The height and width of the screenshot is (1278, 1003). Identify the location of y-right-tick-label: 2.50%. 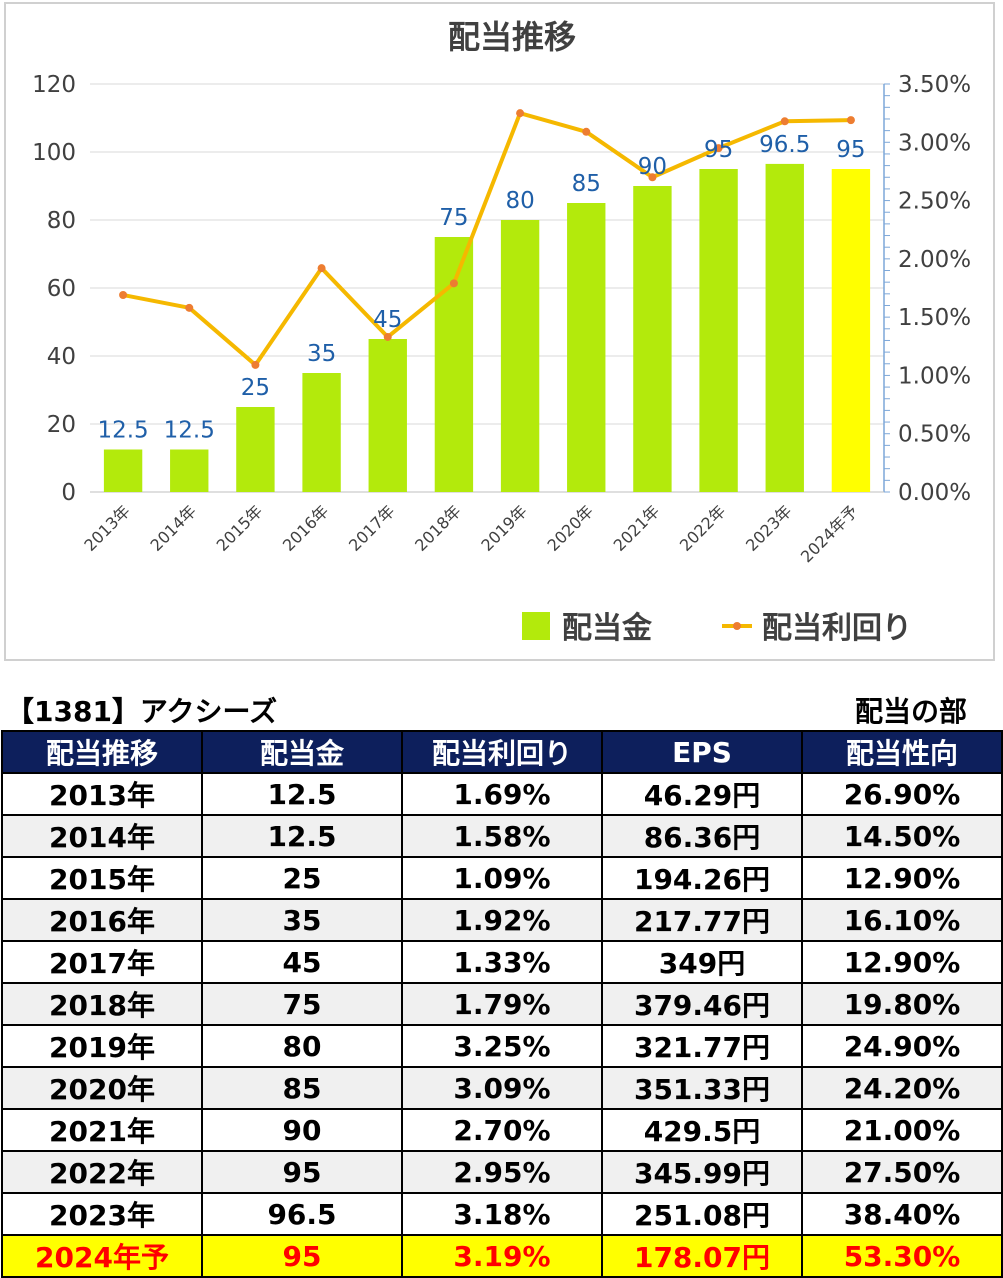
(934, 202).